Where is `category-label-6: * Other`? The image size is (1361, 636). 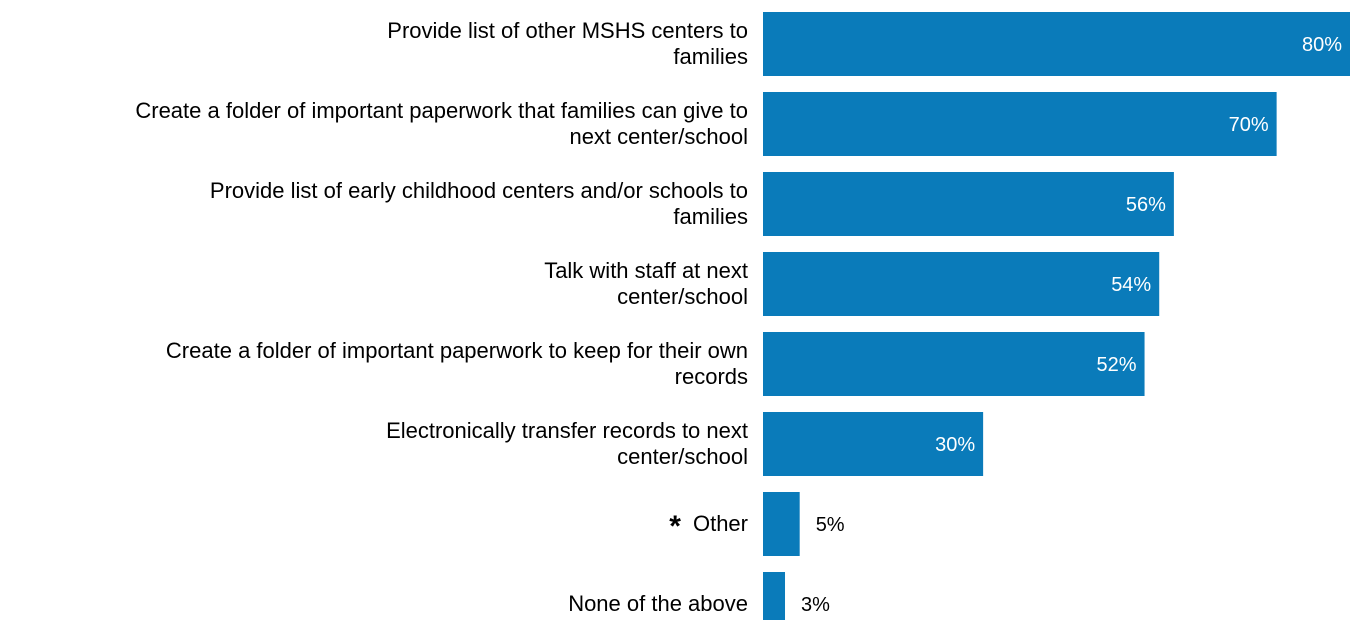
category-label-6: * Other is located at coordinates (374, 524).